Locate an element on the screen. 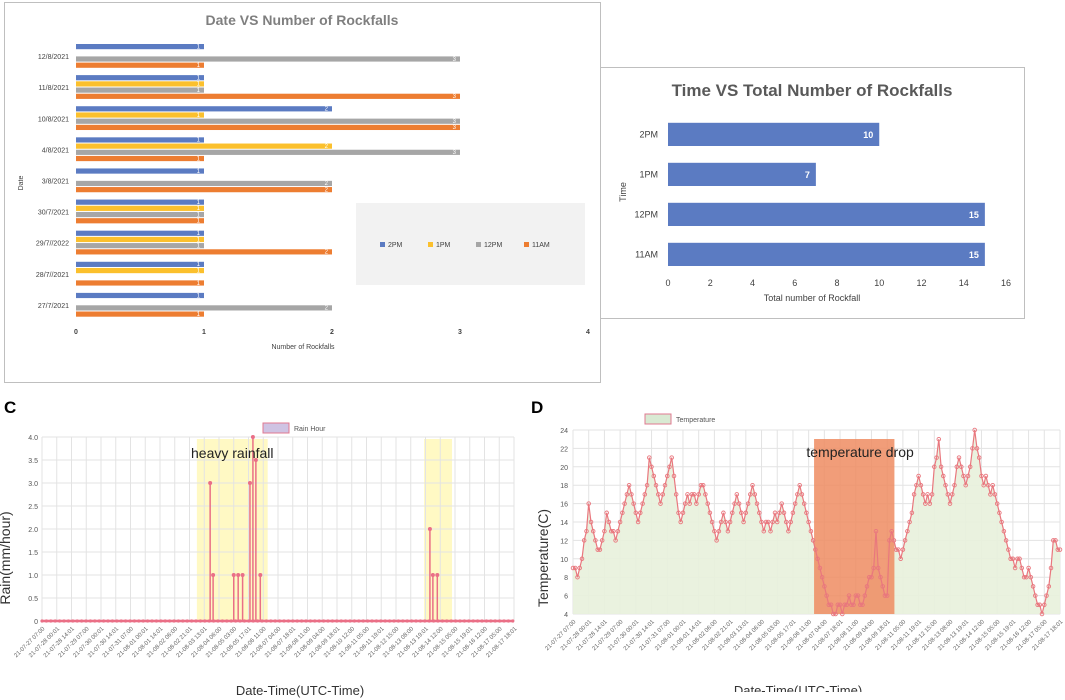 The image size is (1065, 700). chart-a-bar-value: 3 is located at coordinates (455, 122).